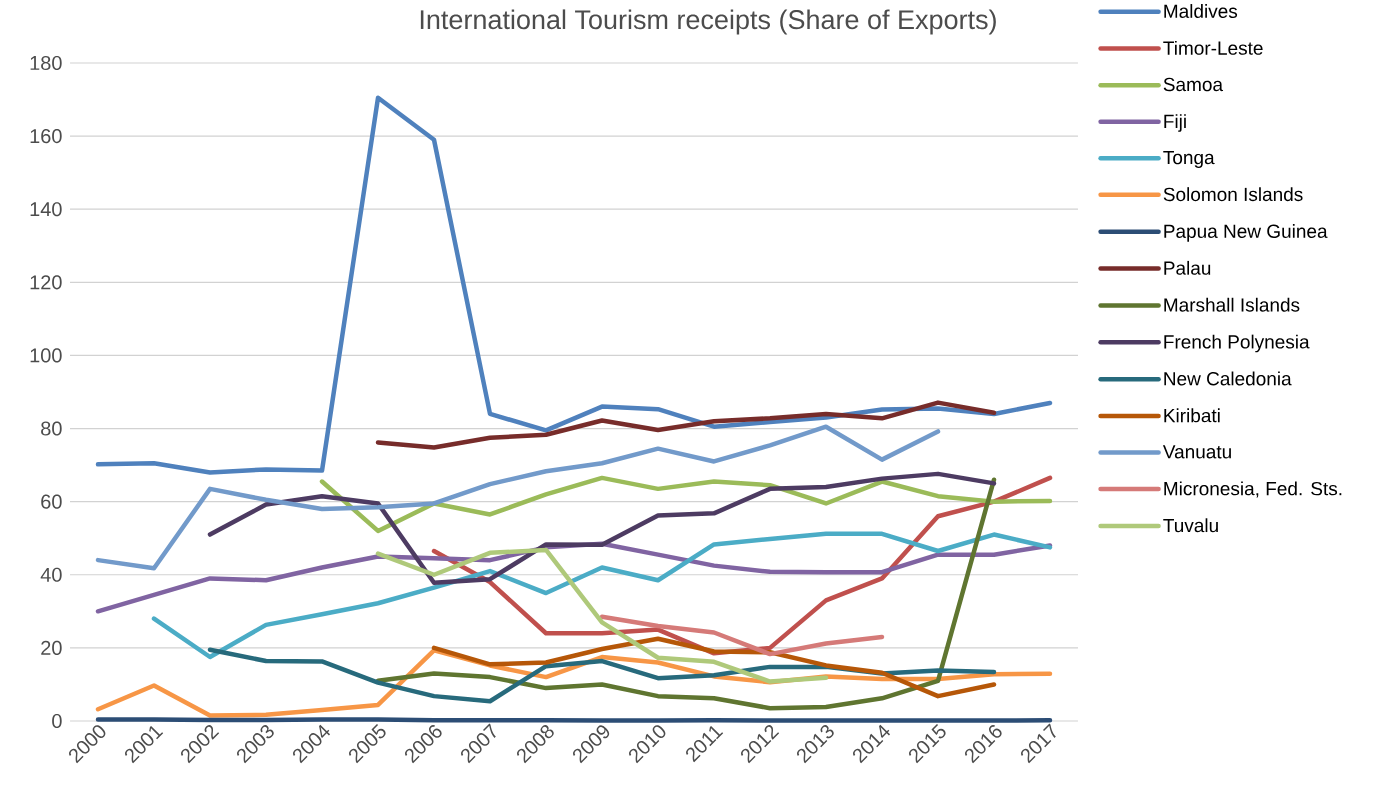  What do you see at coordinates (51, 647) in the screenshot?
I see `y-tick-label: 20` at bounding box center [51, 647].